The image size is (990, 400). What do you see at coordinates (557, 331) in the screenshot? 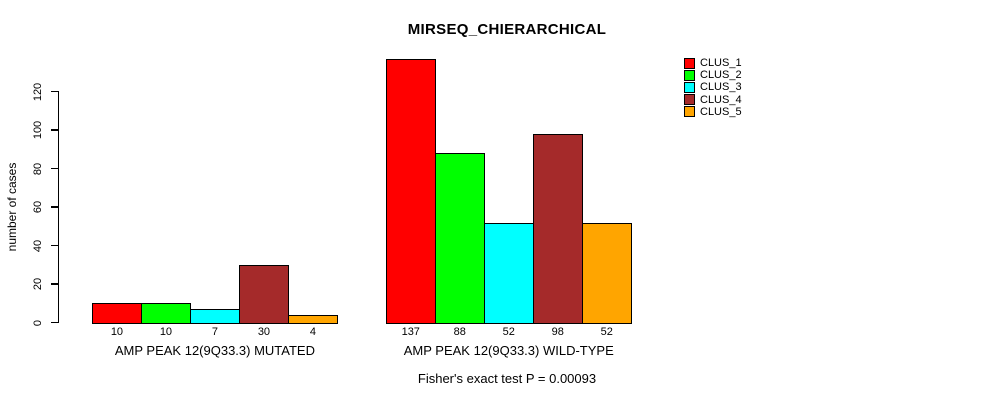
I see `bar-value-label: 98` at bounding box center [557, 331].